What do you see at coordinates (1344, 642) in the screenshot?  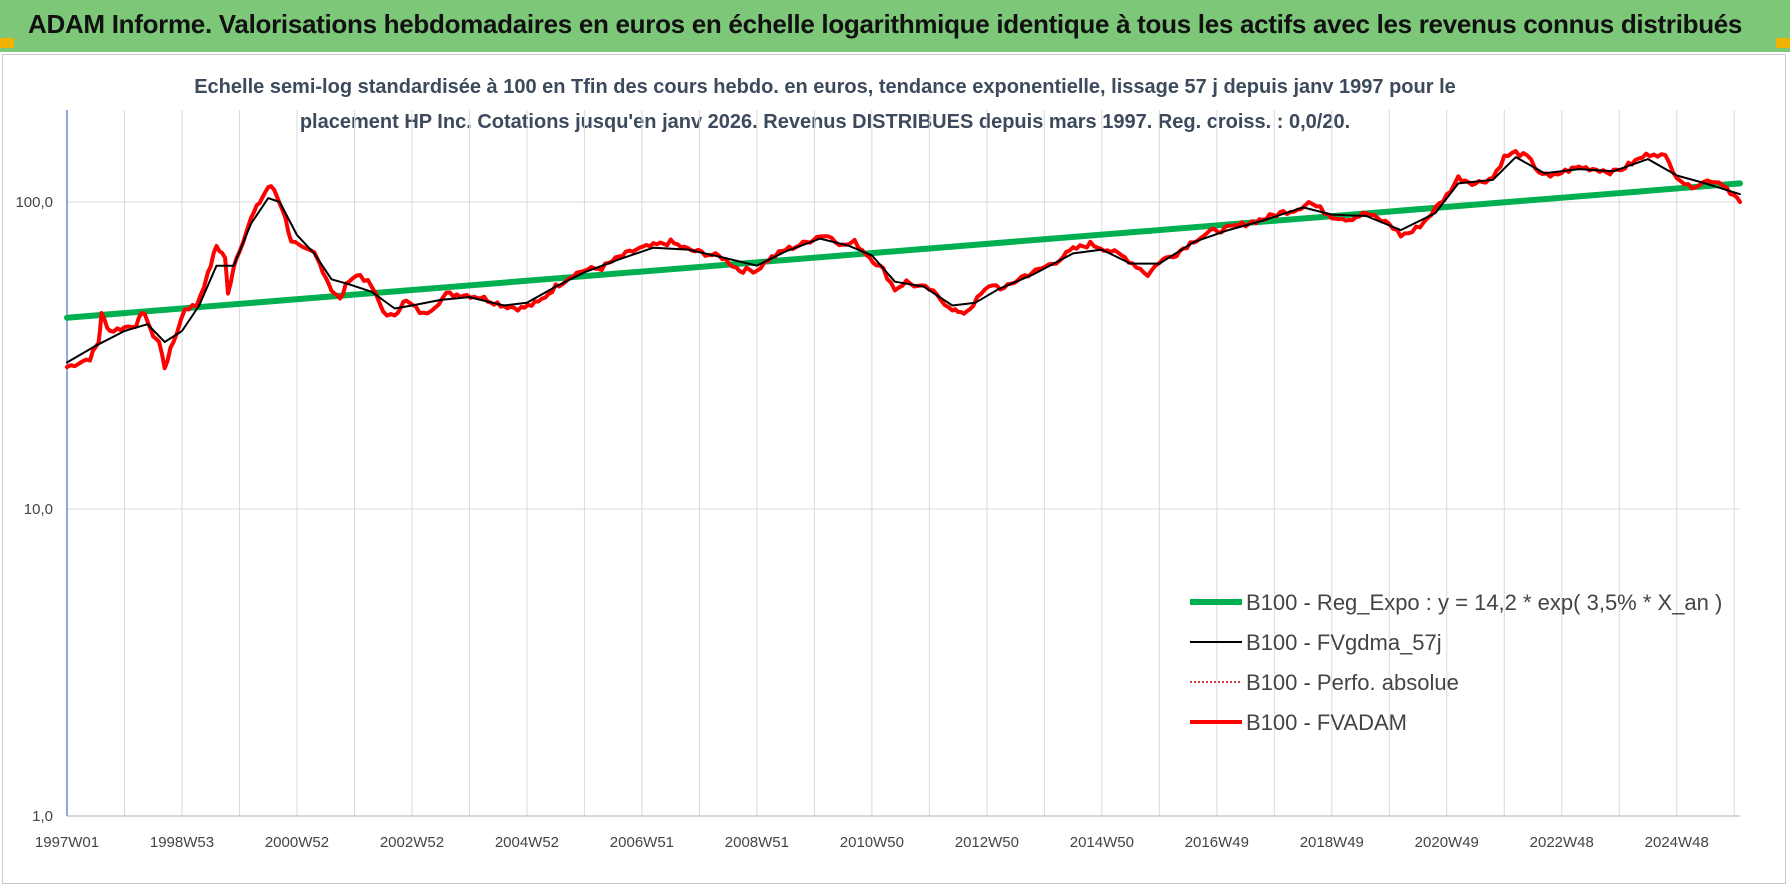 I see `legend-label-smoothed: B100 - FVgdma_57j` at bounding box center [1344, 642].